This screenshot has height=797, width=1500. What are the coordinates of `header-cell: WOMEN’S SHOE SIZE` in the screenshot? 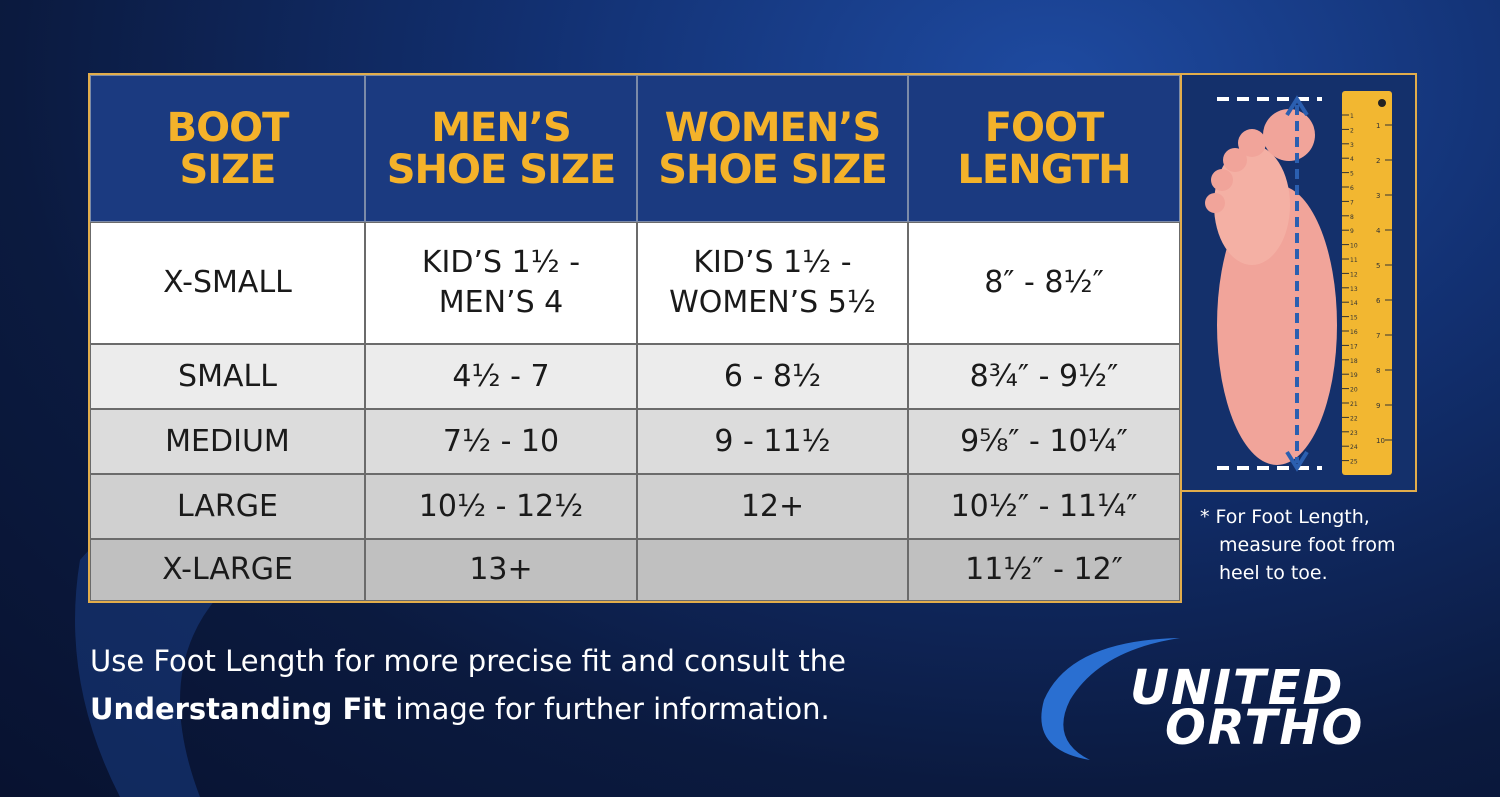 It's located at (772, 148).